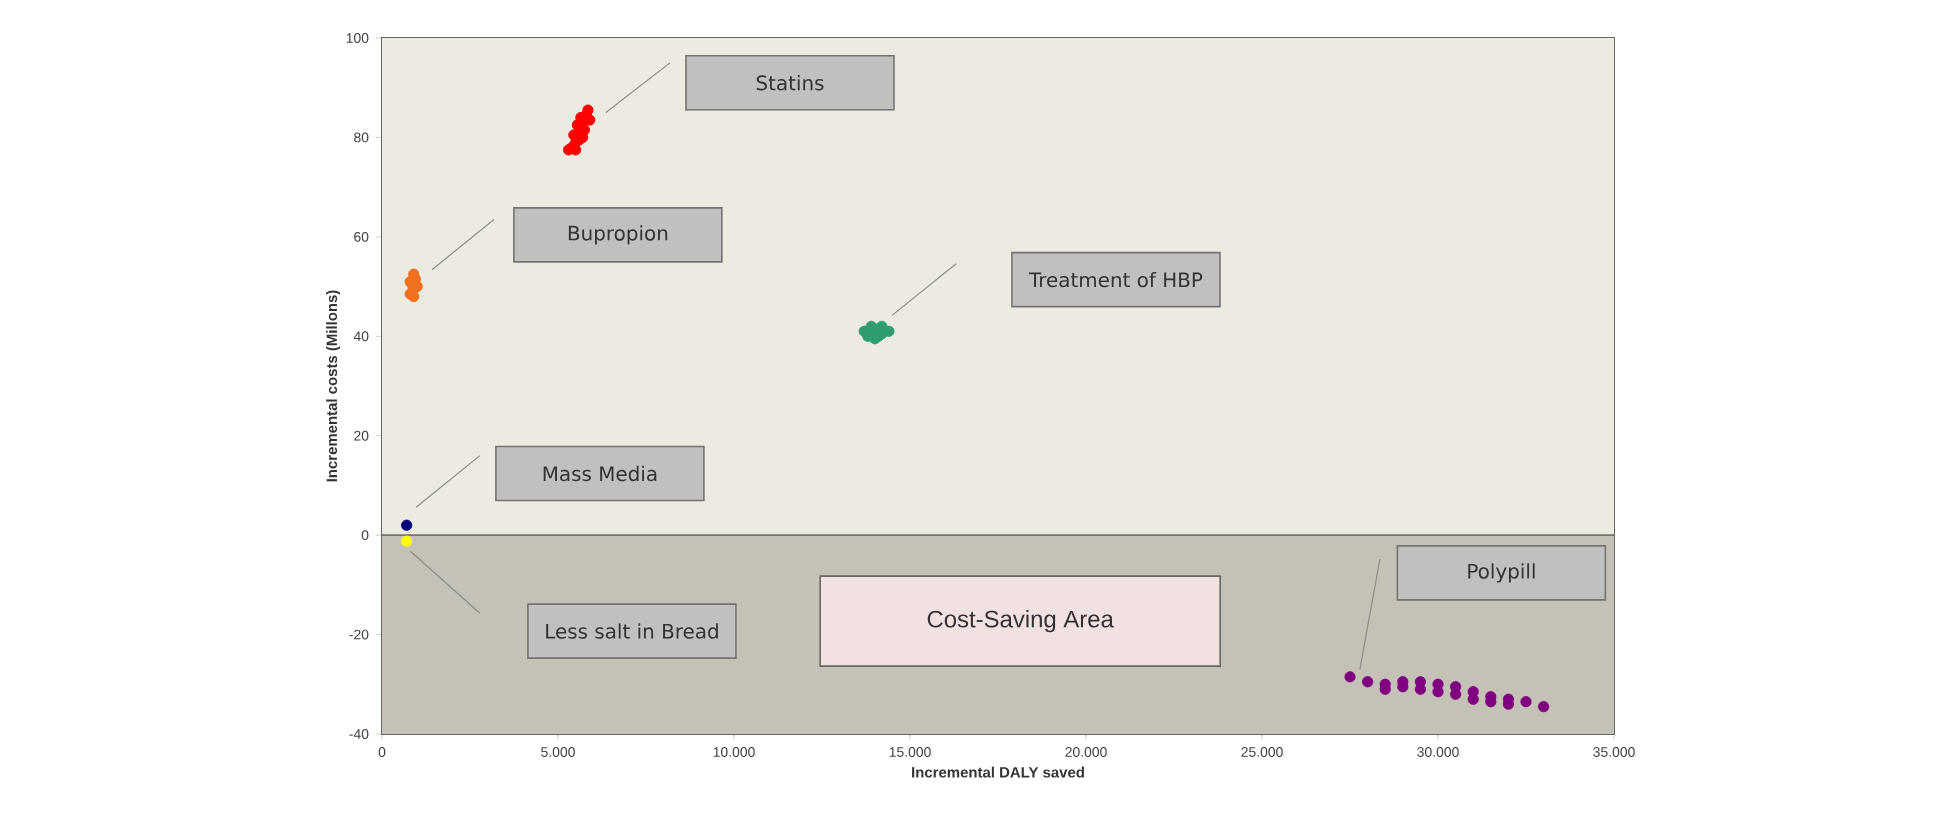 This screenshot has width=1942, height=816. Describe the element at coordinates (632, 631) in the screenshot. I see `annotation: Less salt in Bread` at that location.